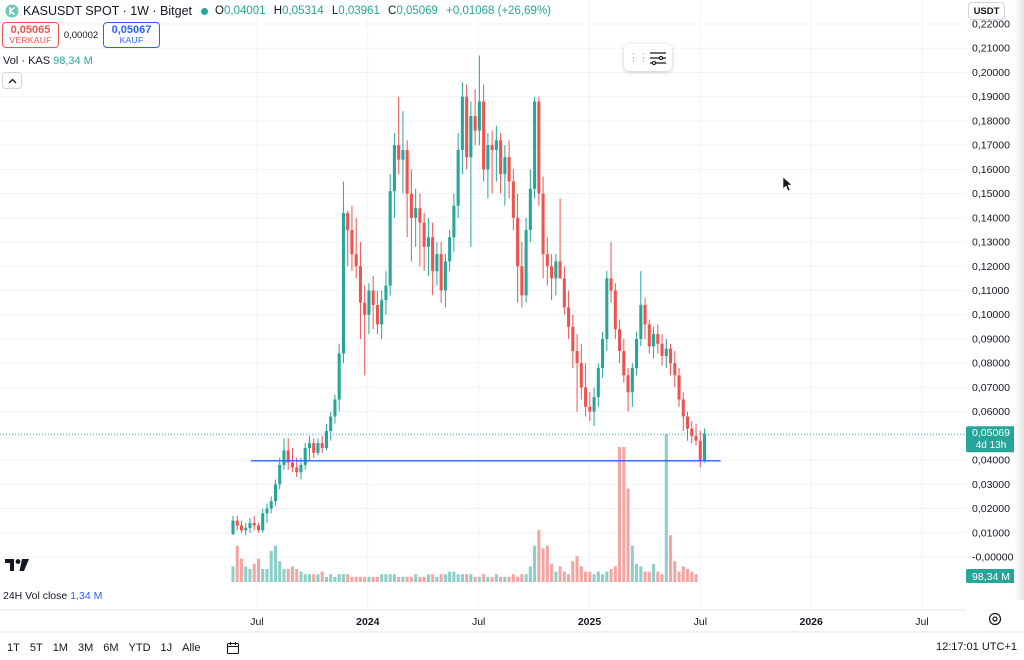 This screenshot has width=1024, height=660. Describe the element at coordinates (166, 648) in the screenshot. I see `range-1j: 1J` at that location.